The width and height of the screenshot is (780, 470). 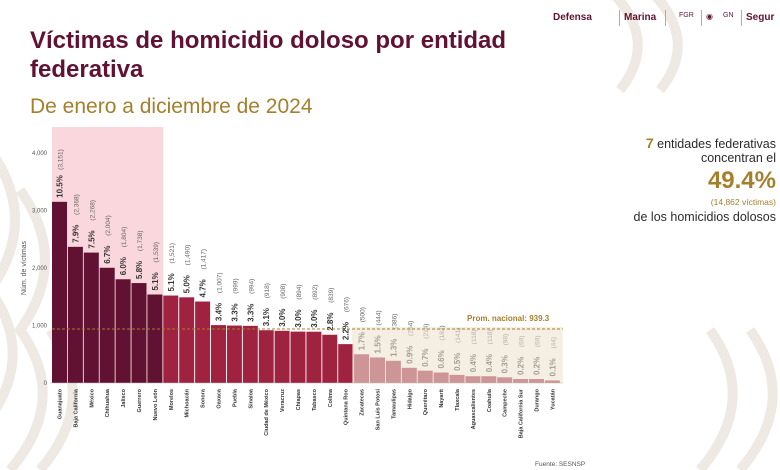 I want to click on category-label: Guerrero, so click(x=140, y=400).